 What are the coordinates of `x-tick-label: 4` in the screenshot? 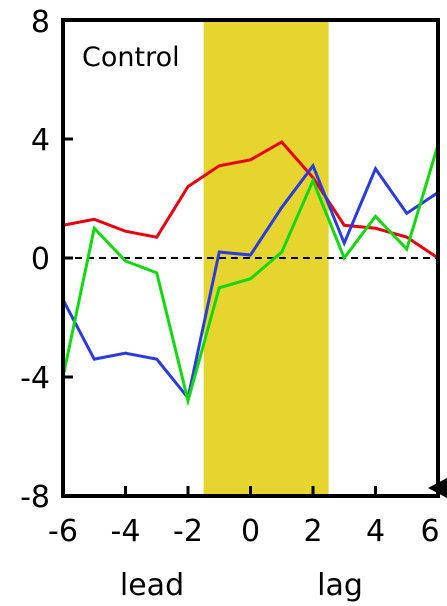 It's located at (375, 531).